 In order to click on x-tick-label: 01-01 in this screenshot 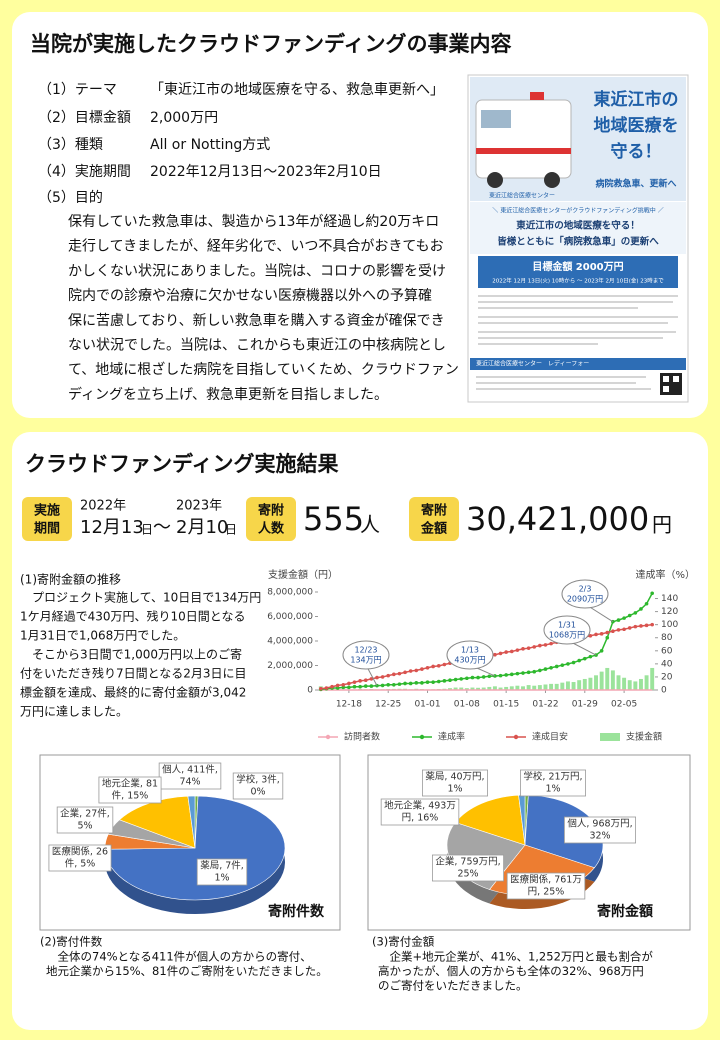, I will do `click(427, 705)`.